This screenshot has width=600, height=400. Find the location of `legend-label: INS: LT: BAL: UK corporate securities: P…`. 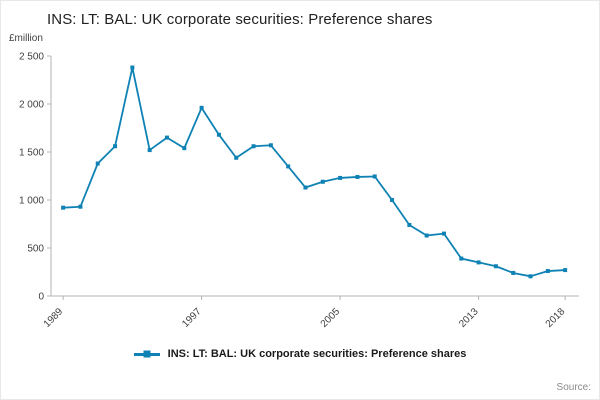

legend-label: INS: LT: BAL: UK corporate securities: P… is located at coordinates (317, 354).